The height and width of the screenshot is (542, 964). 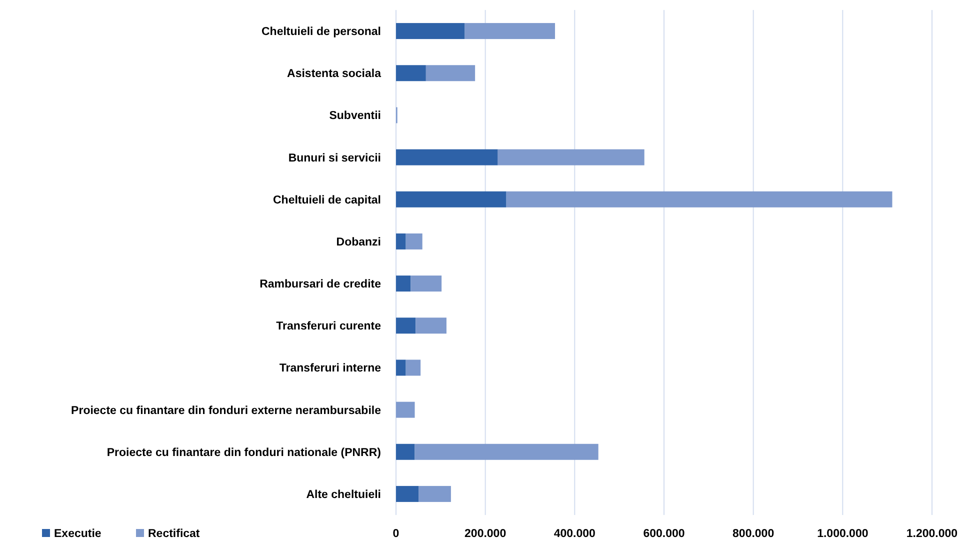 I want to click on y-tick-label: Cheltuieli de capital, so click(x=327, y=200).